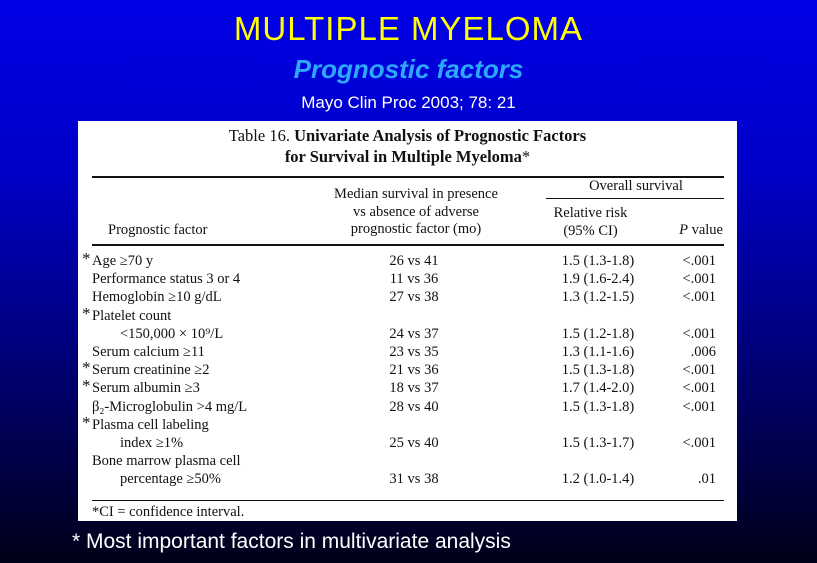 This screenshot has width=817, height=563. I want to click on slide-subtitle: Prognostic factors, so click(408, 69).